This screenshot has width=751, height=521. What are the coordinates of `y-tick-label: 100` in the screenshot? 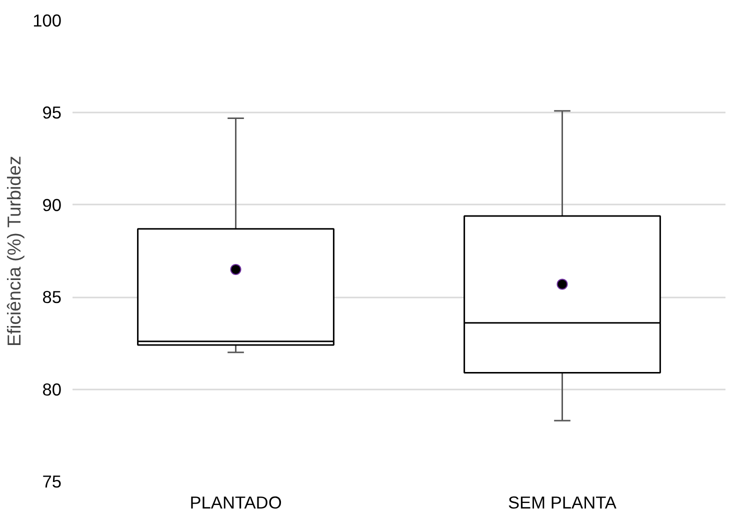 It's located at (47, 20).